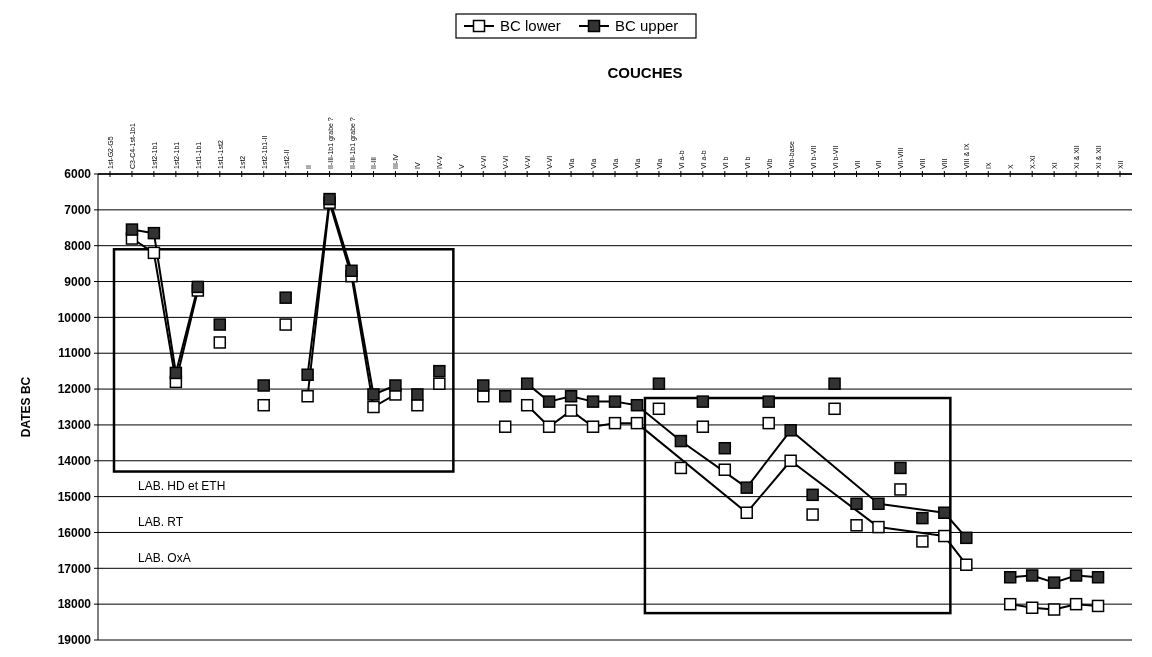  What do you see at coordinates (74, 389) in the screenshot?
I see `y-tick-label: 12000` at bounding box center [74, 389].